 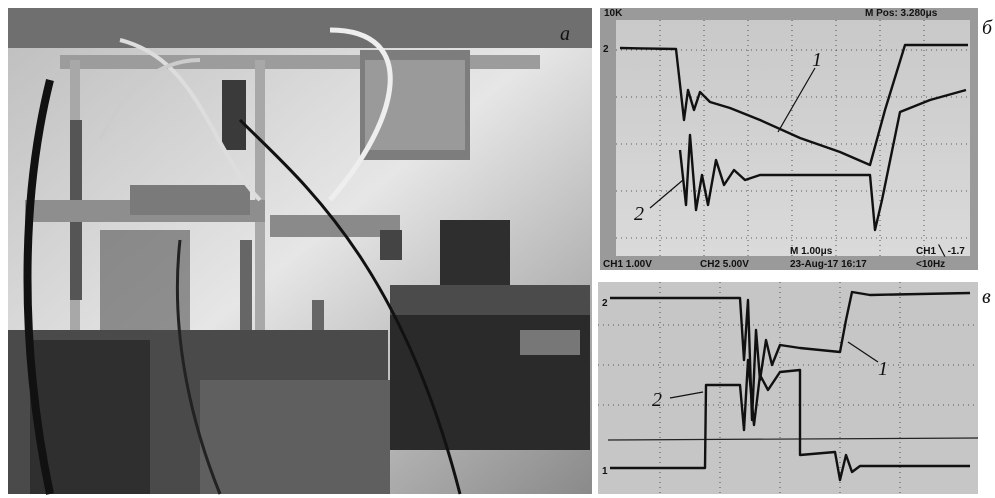 What do you see at coordinates (811, 251) in the screenshot?
I see `screen-text: M 1.00μs` at bounding box center [811, 251].